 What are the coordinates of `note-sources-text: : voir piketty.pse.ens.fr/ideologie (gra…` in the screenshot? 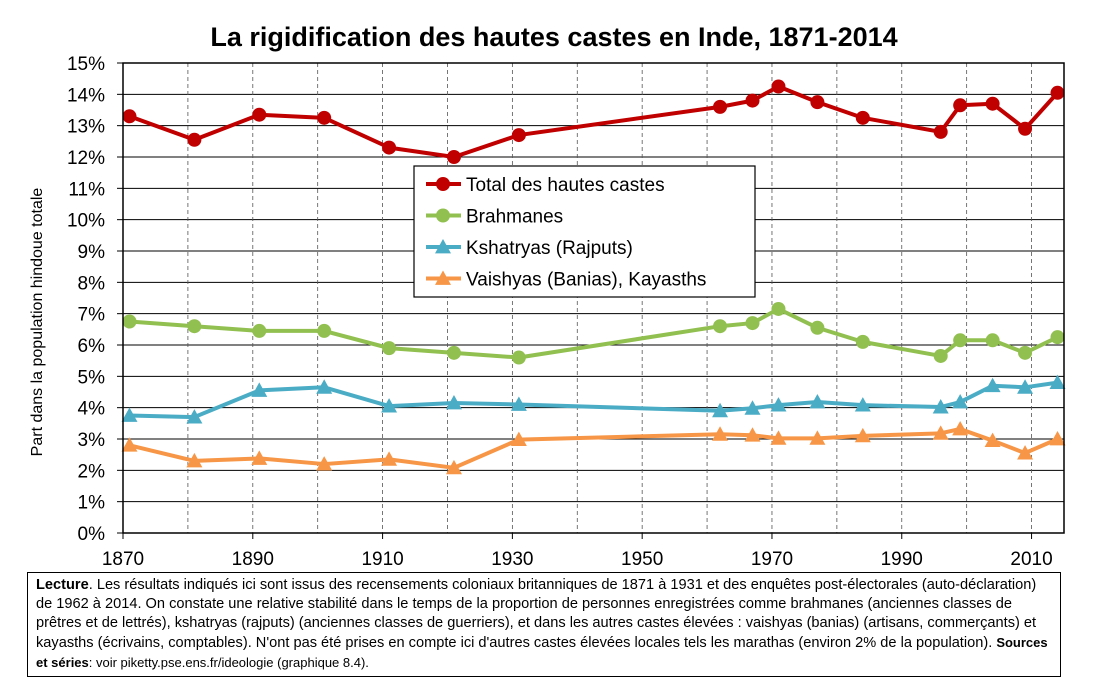 It's located at (228, 662).